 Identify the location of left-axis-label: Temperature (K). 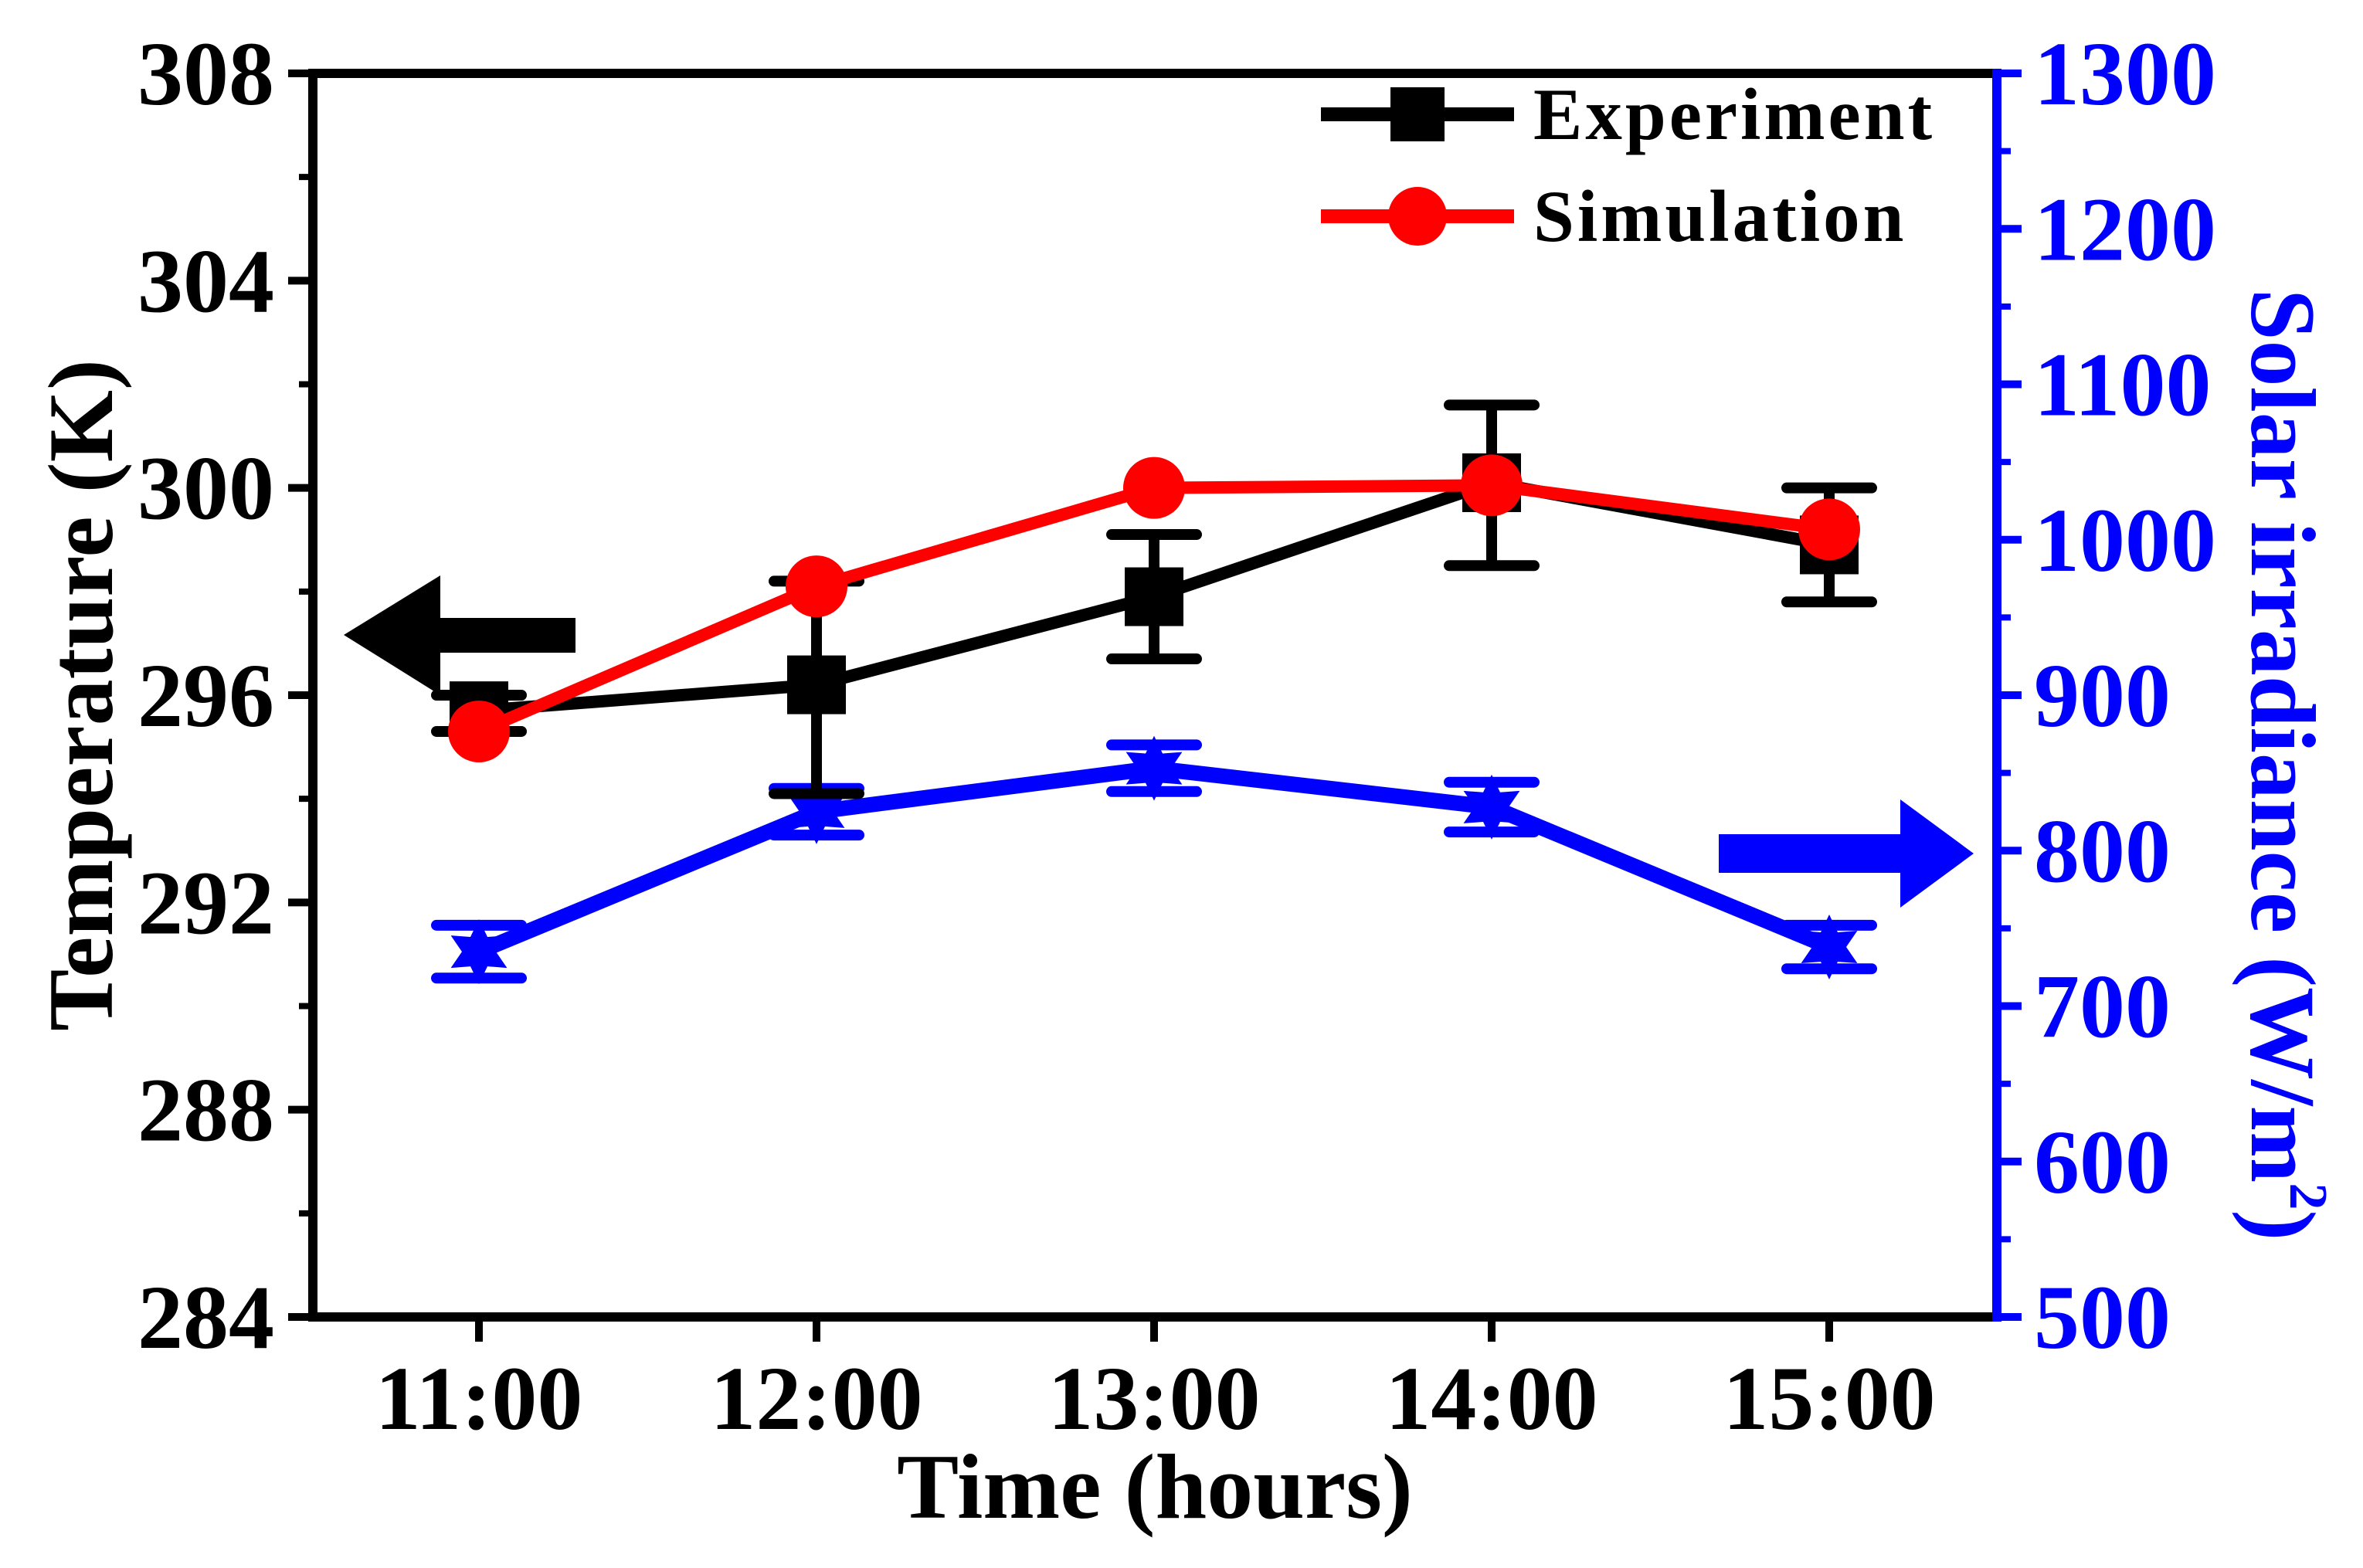
(80, 695).